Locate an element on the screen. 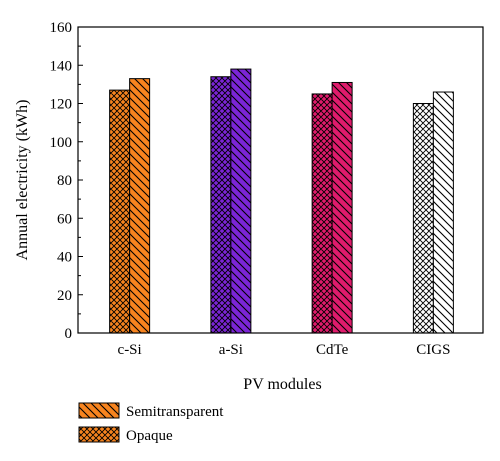 The height and width of the screenshot is (461, 500). y-tick-label: 140 is located at coordinates (61, 66).